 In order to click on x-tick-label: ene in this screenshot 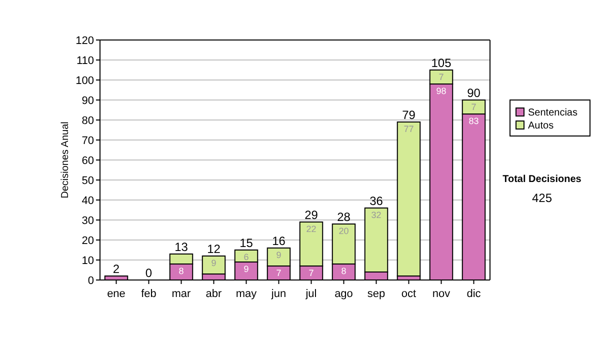, I will do `click(116, 294)`.